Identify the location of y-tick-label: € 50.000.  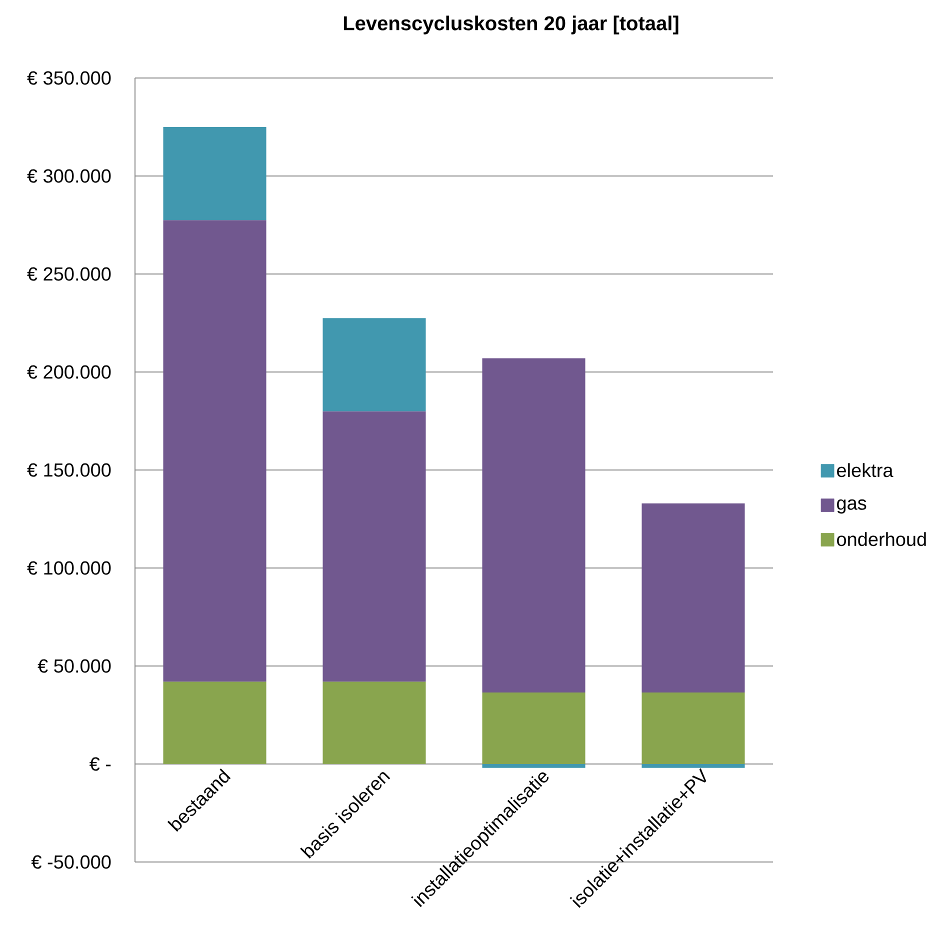
(74, 666).